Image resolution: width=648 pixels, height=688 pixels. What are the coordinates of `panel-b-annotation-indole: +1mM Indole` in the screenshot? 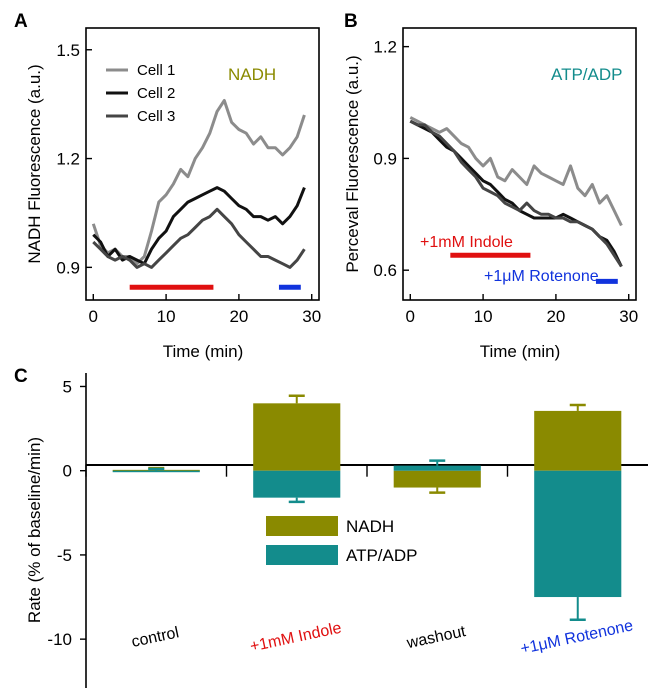 It's located at (466, 242).